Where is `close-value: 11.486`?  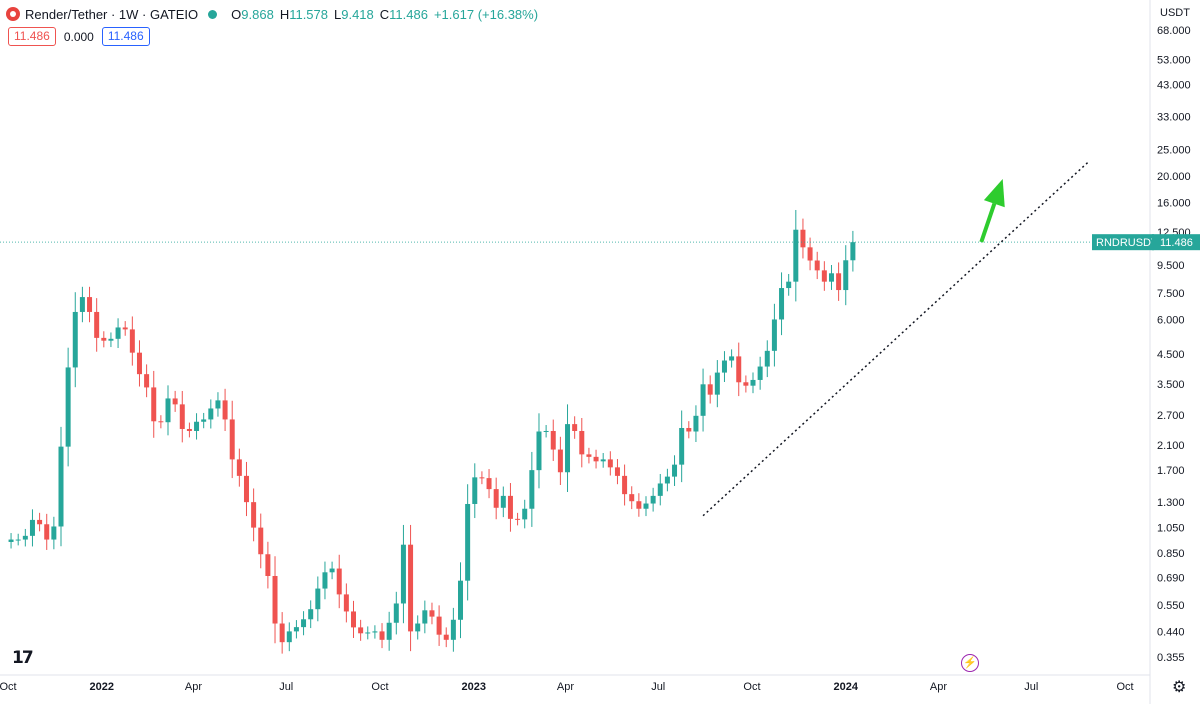 close-value: 11.486 is located at coordinates (408, 14).